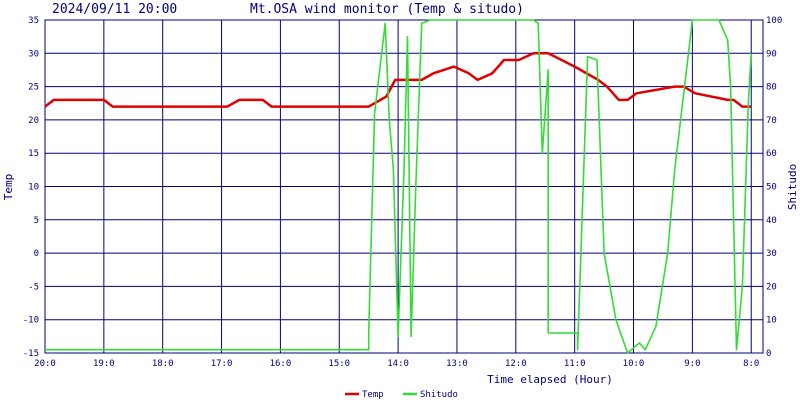  Describe the element at coordinates (516, 364) in the screenshot. I see `x-tick-label: 12:0` at that location.